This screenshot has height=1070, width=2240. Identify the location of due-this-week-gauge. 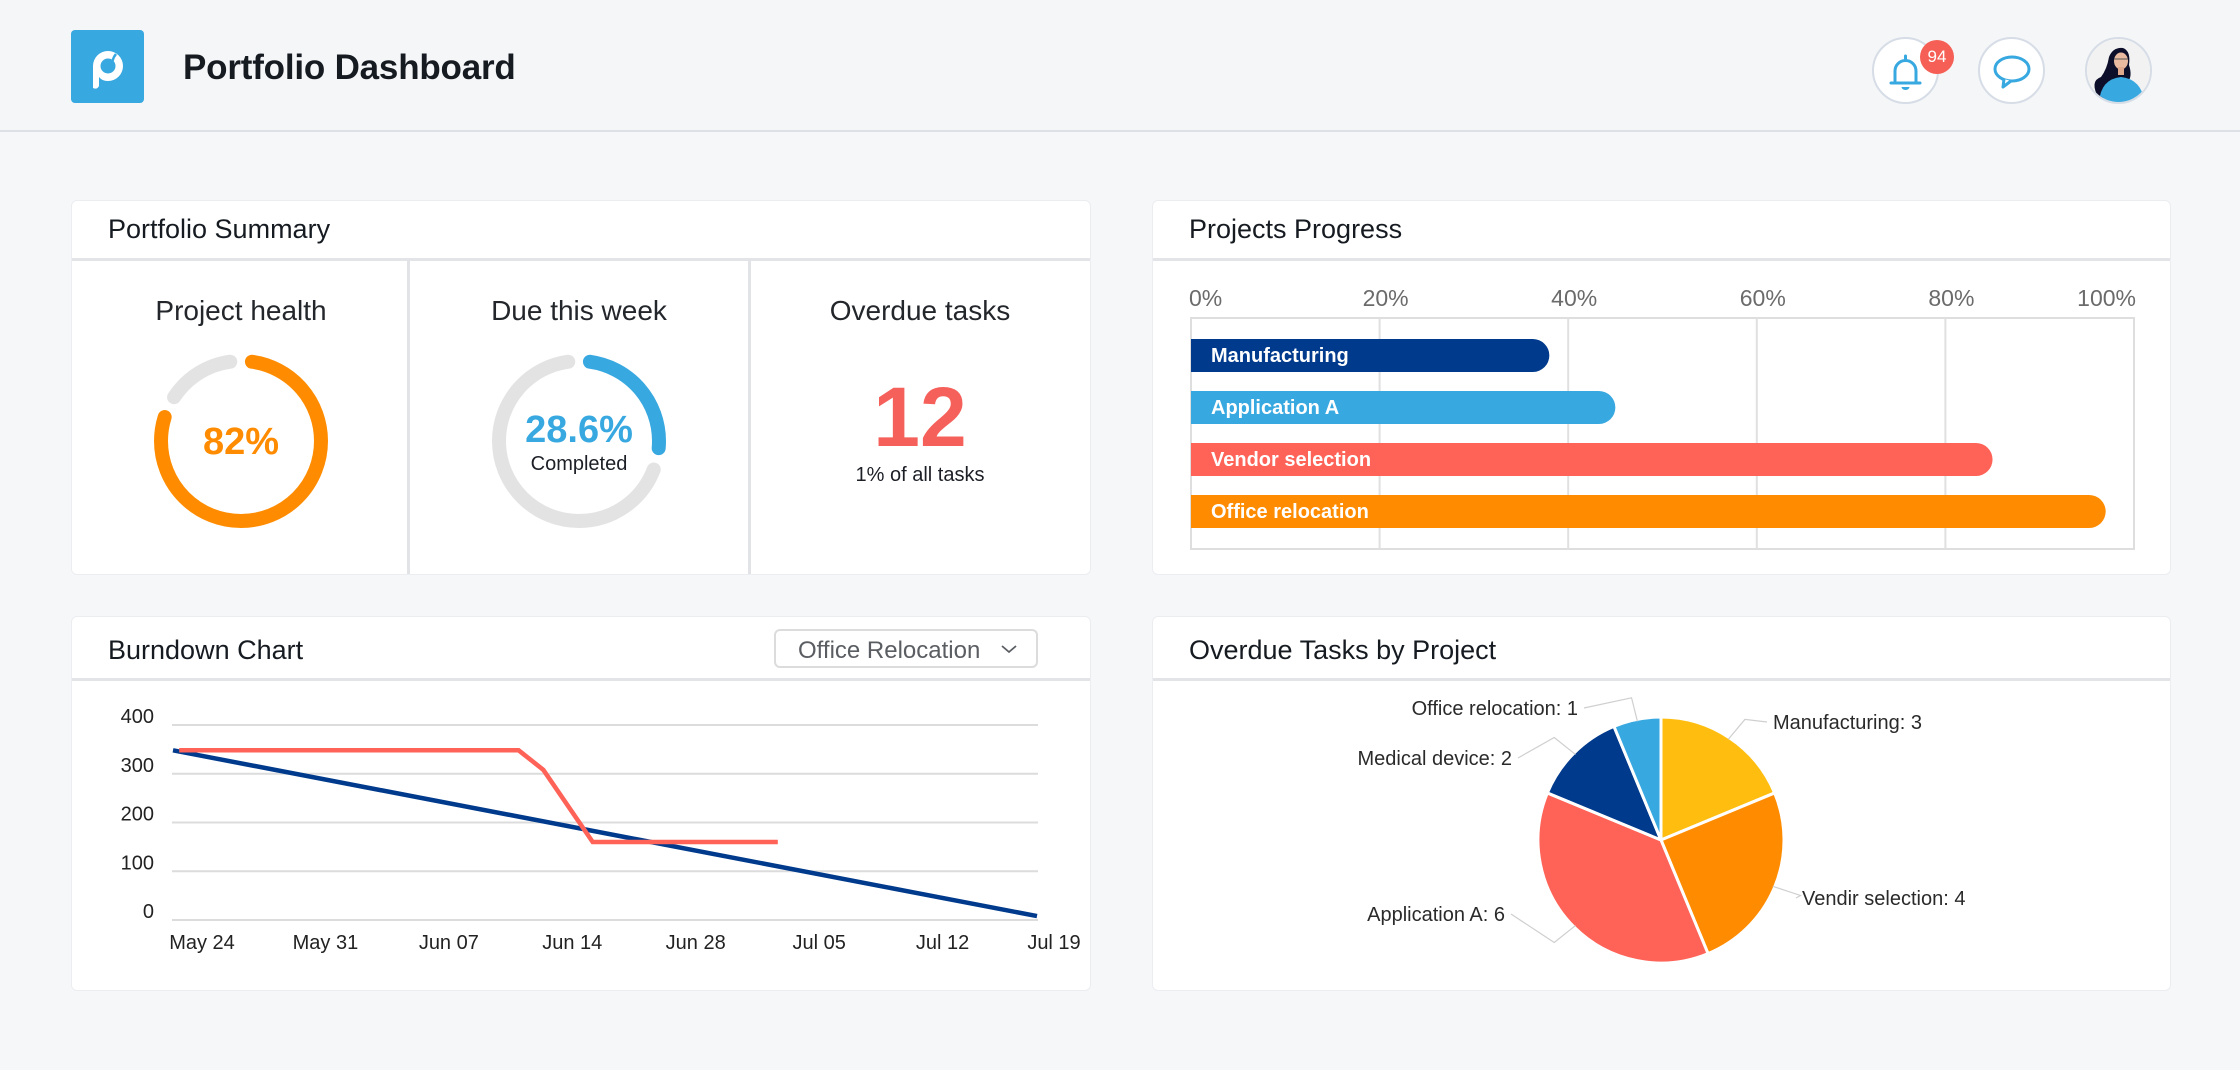
(579, 441).